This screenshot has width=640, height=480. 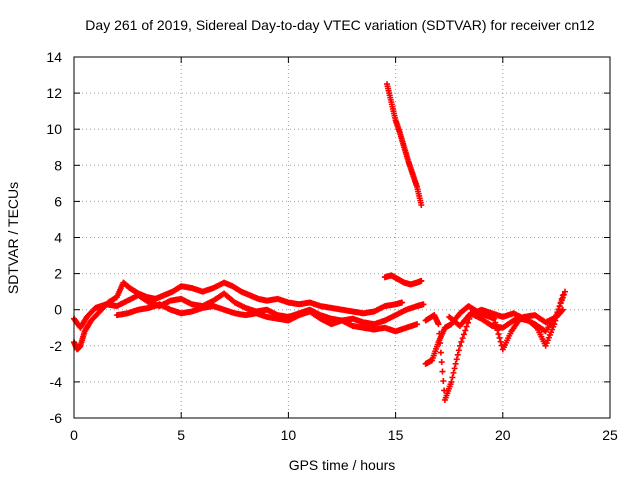 What do you see at coordinates (58, 201) in the screenshot?
I see `y-tick-label: 6` at bounding box center [58, 201].